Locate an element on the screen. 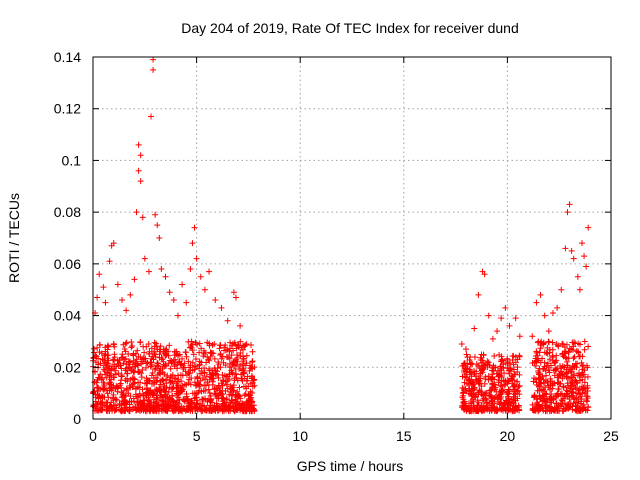  x-tick-label: 25 is located at coordinates (611, 436).